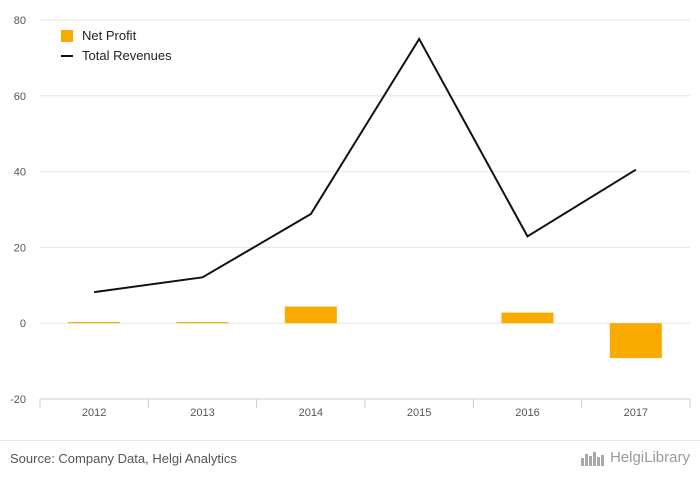 Image resolution: width=700 pixels, height=483 pixels. What do you see at coordinates (116, 45) in the screenshot?
I see `legend: Net Profit Total Revenues` at bounding box center [116, 45].